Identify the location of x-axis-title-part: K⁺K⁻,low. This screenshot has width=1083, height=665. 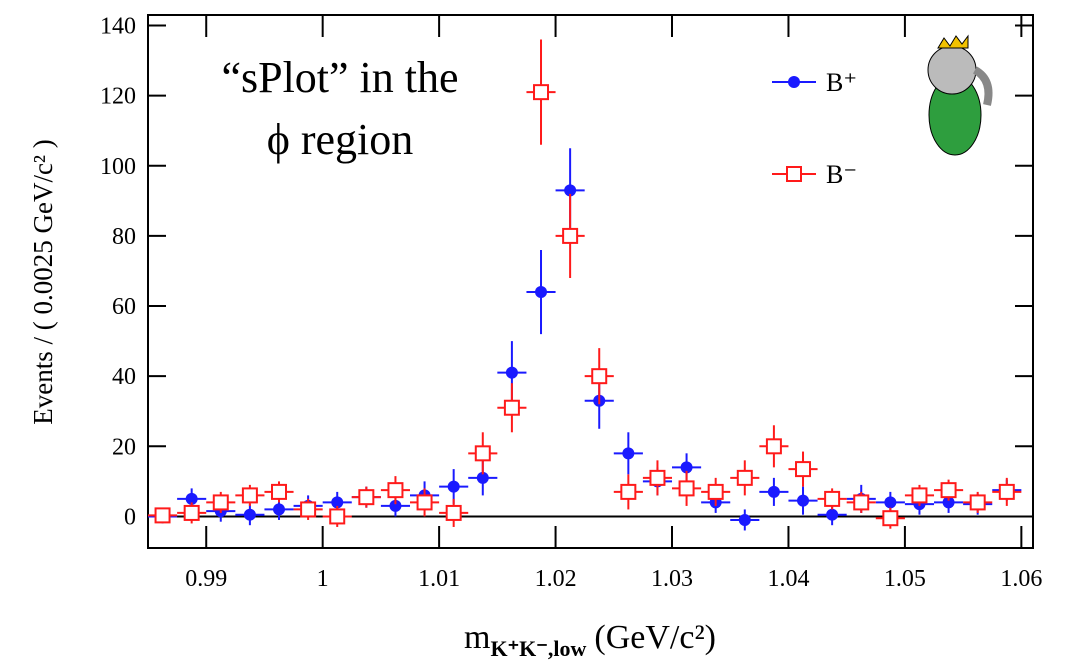
(538, 648).